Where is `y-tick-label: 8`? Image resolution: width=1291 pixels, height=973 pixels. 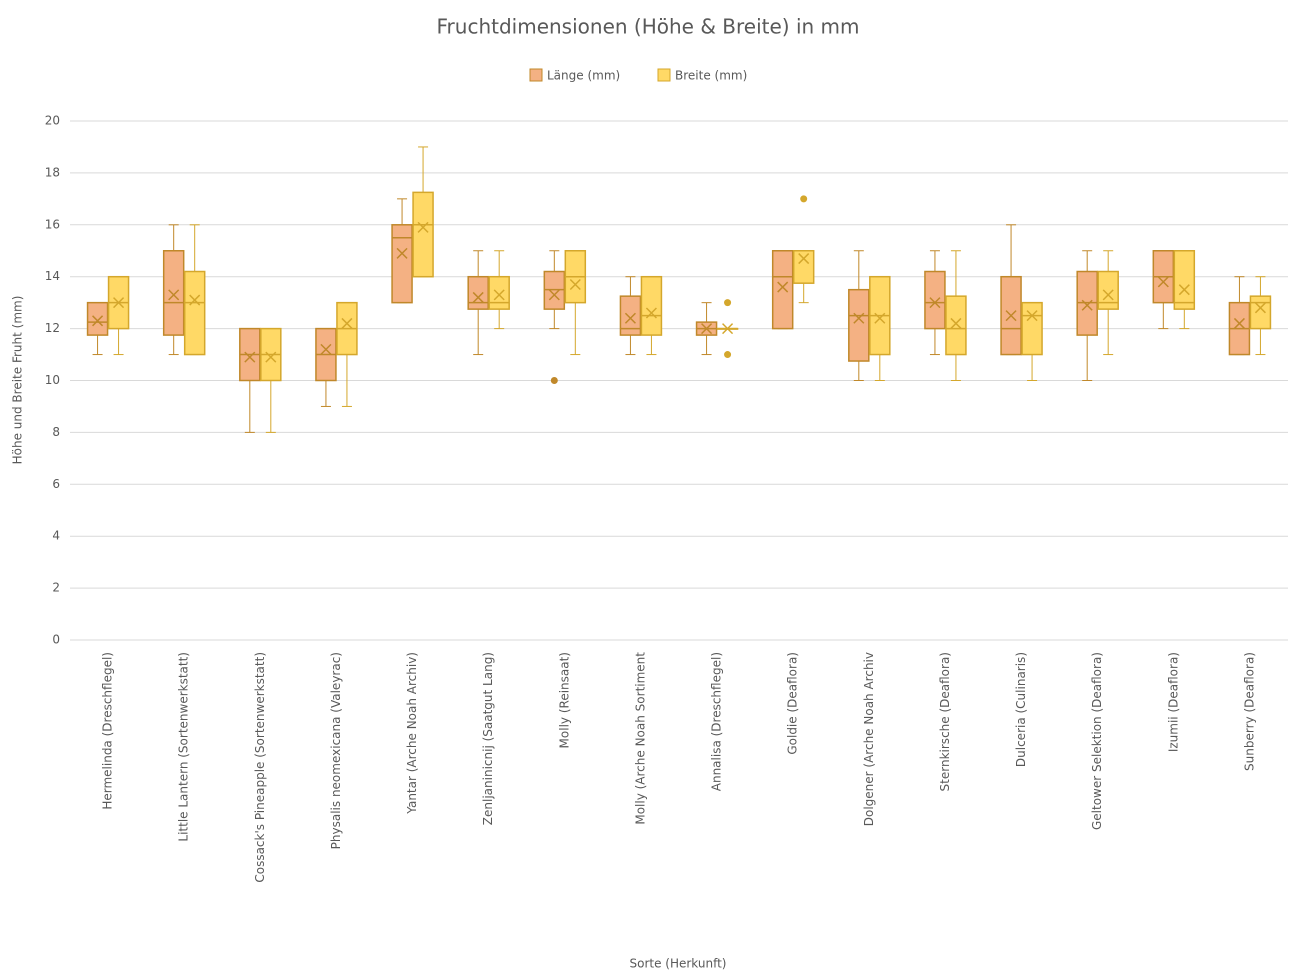 y-tick-label: 8 is located at coordinates (56, 432).